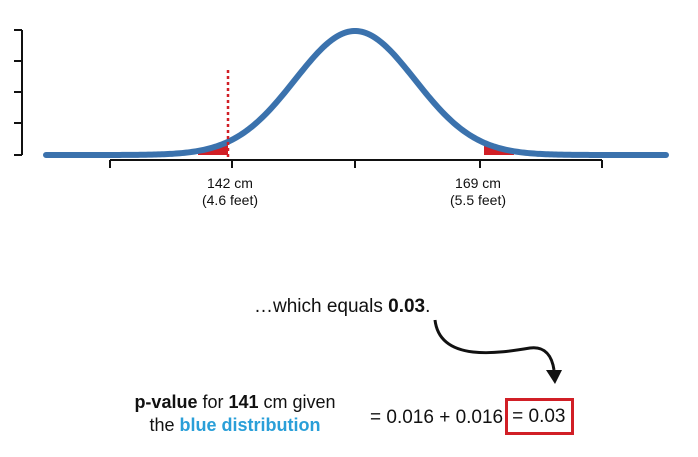 This screenshot has width=698, height=457. Describe the element at coordinates (540, 416) in the screenshot. I see `result-box: = 0.03` at that location.